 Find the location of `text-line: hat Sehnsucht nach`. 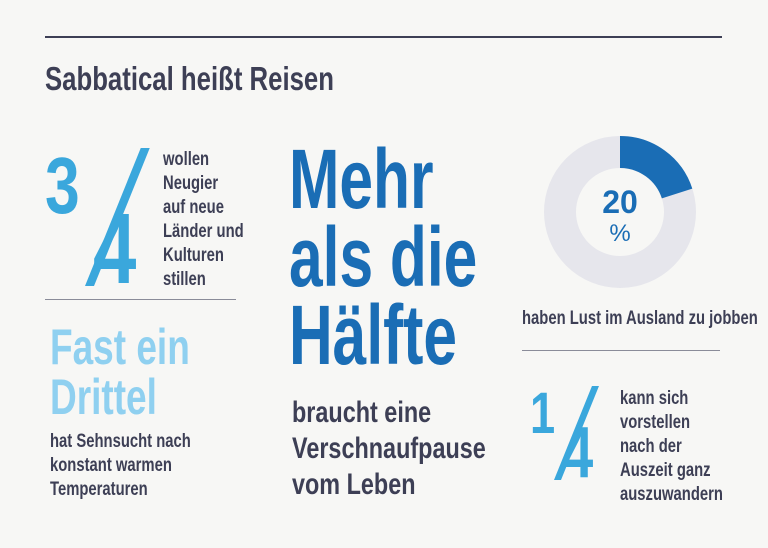

text-line: hat Sehnsucht nach is located at coordinates (120, 441).